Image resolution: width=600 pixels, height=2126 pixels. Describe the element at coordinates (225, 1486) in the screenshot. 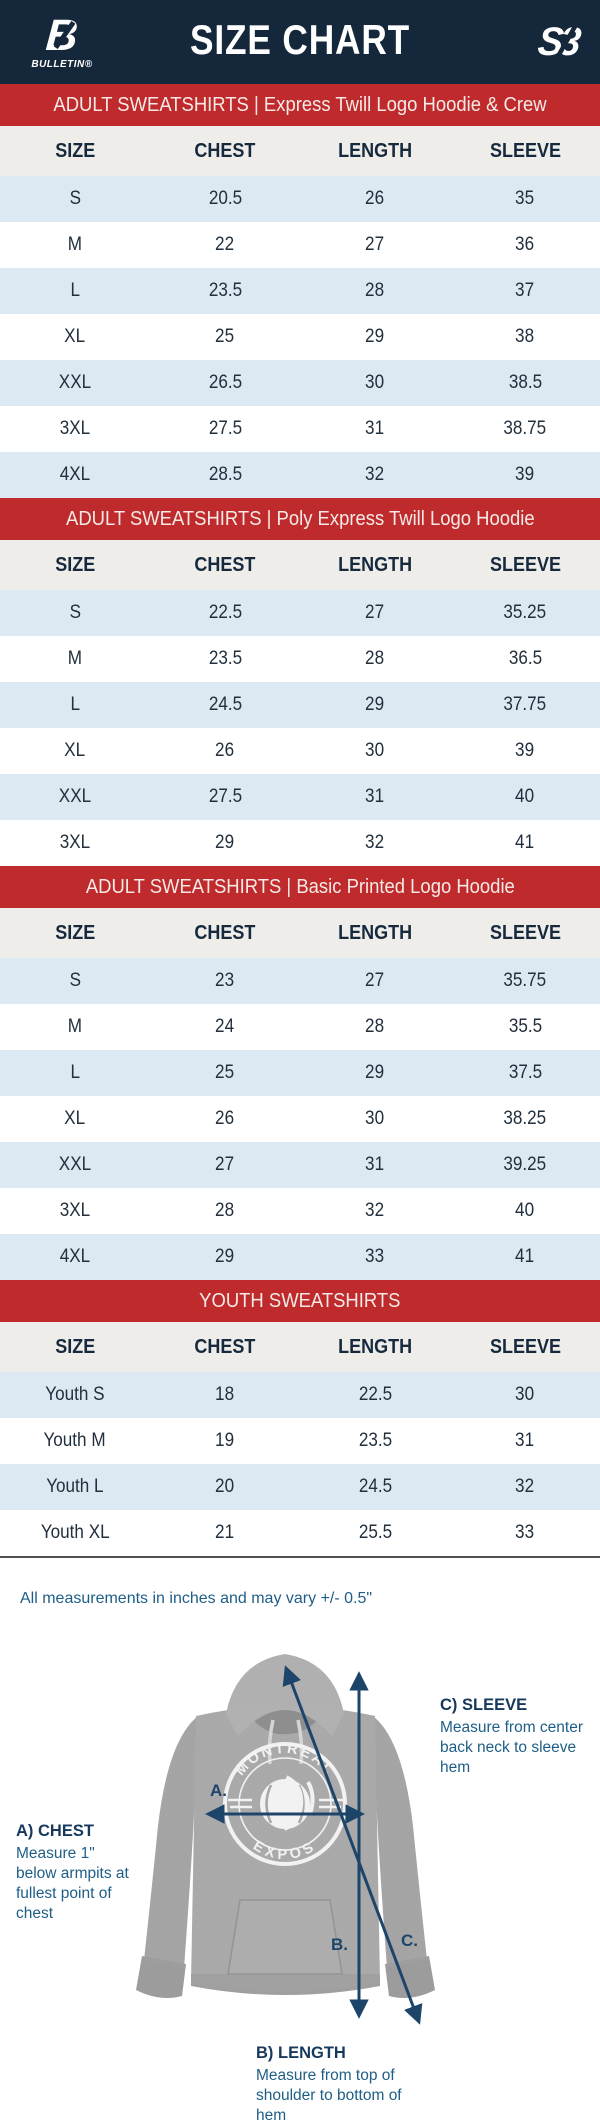

I see `cell-chest: 20` at that location.